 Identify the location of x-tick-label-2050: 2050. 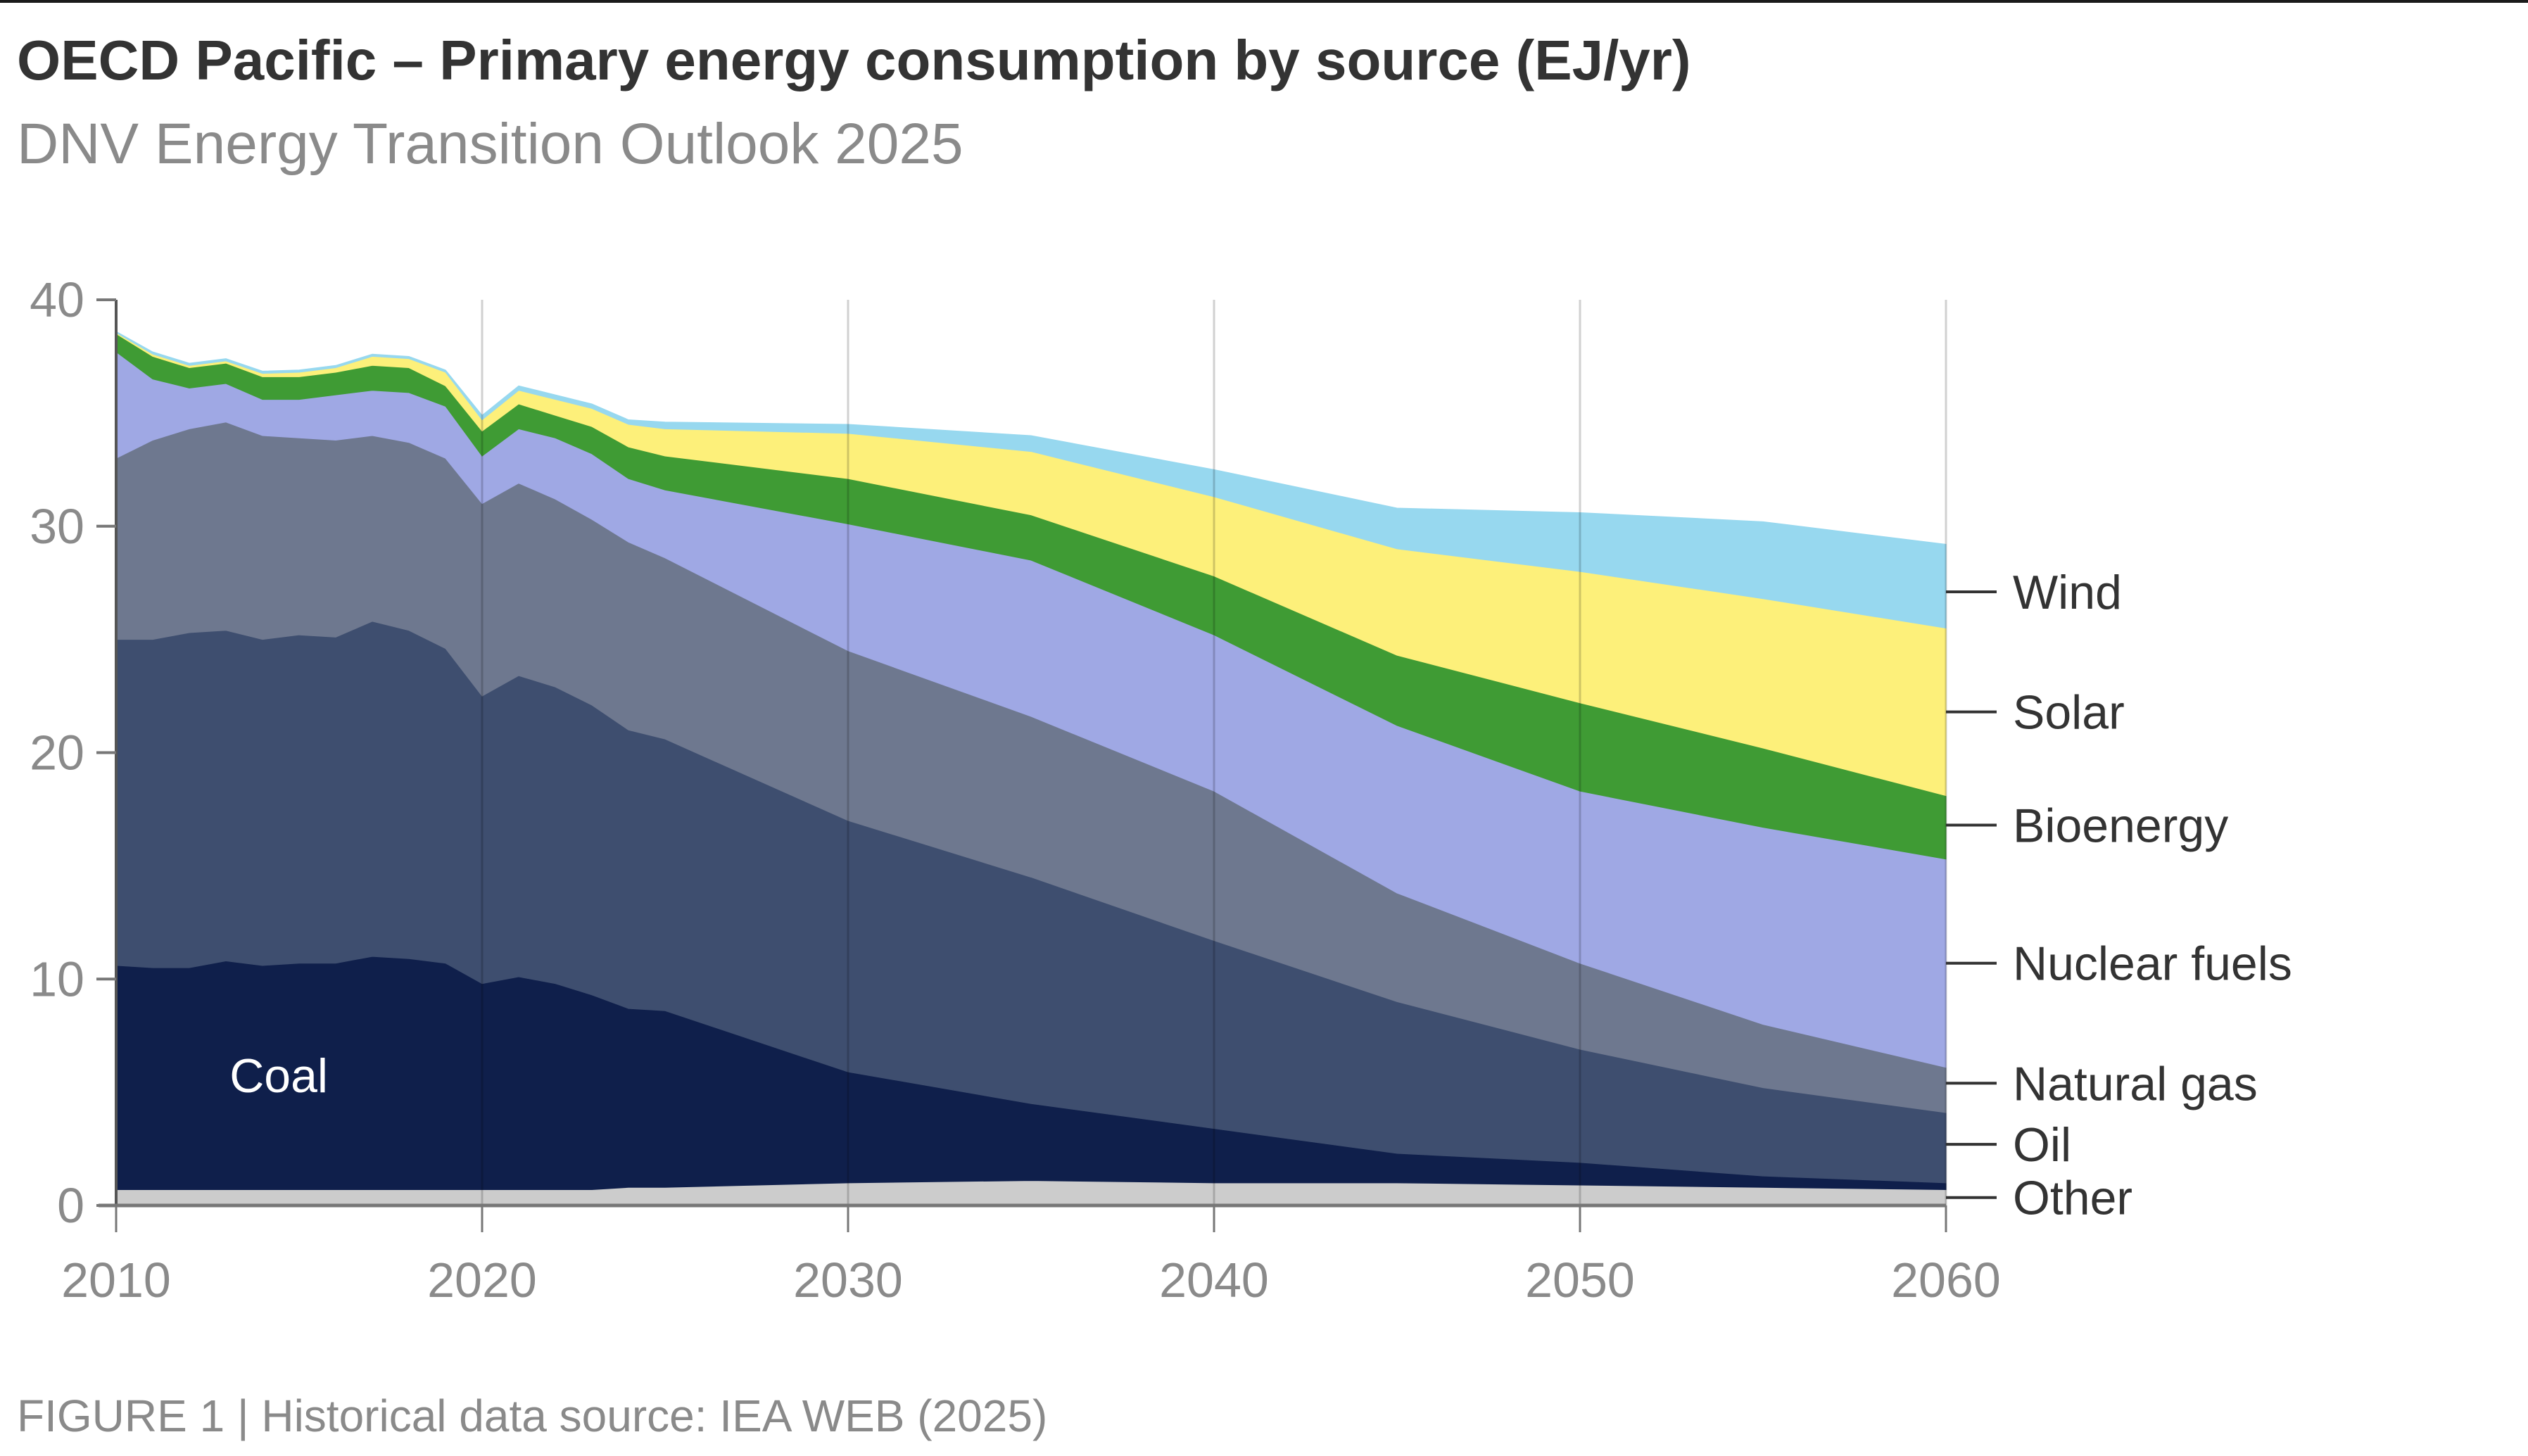
(1580, 1280).